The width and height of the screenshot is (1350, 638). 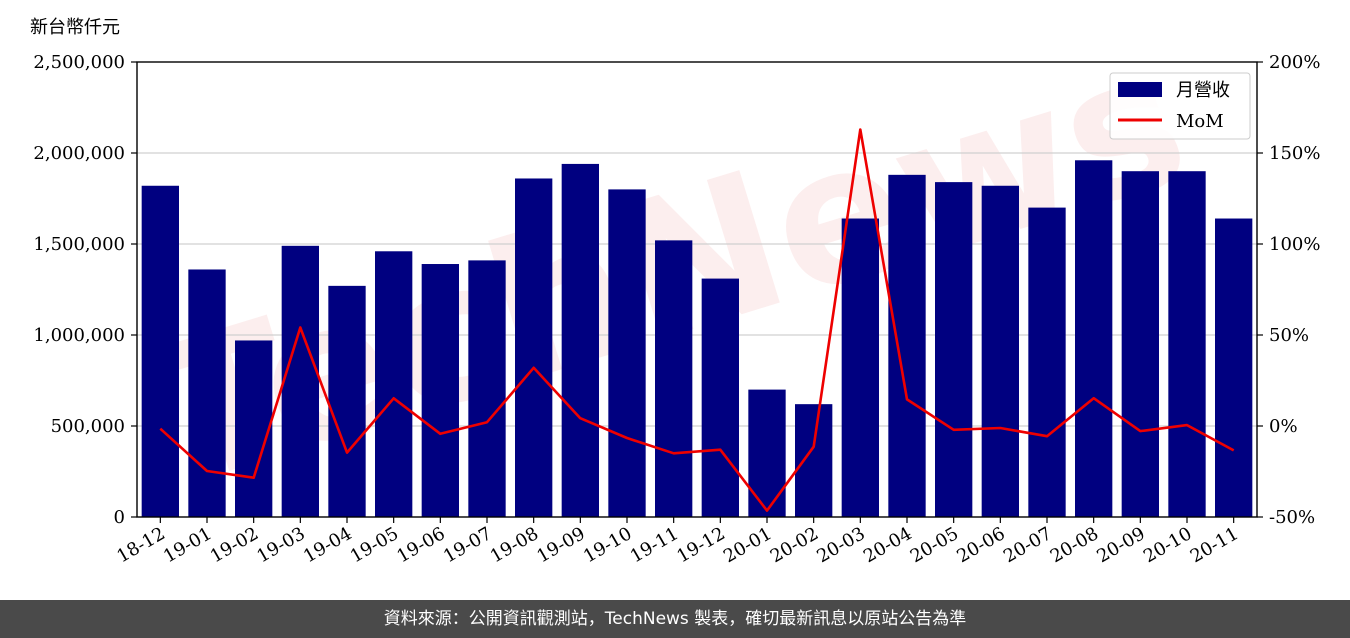 What do you see at coordinates (75, 27) in the screenshot?
I see `left-axis-unit-label: 新台幣仟元` at bounding box center [75, 27].